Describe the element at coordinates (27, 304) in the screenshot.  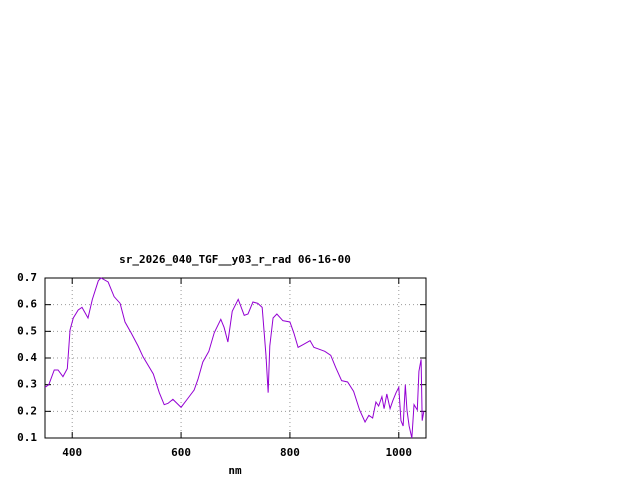
I see `y-tick-label: 0.6` at that location.